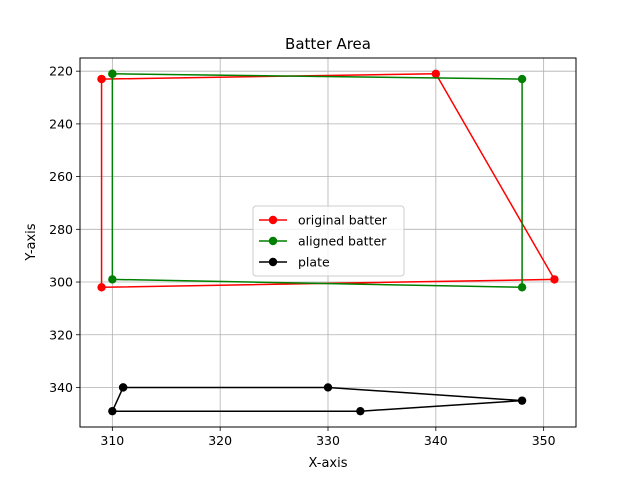  What do you see at coordinates (342, 241) in the screenshot?
I see `legend-label: aligned batter` at bounding box center [342, 241].